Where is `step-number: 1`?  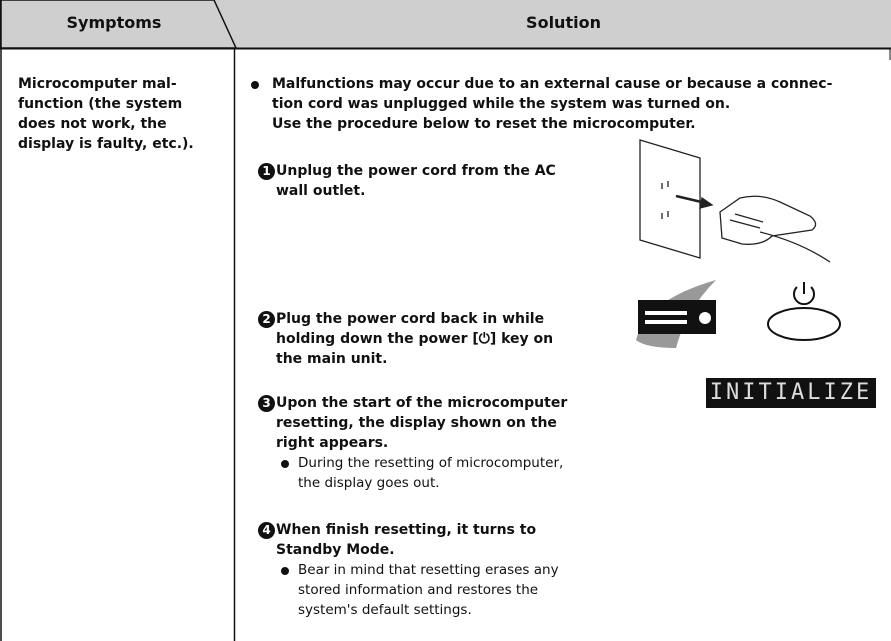
step-number: 1 is located at coordinates (266, 171).